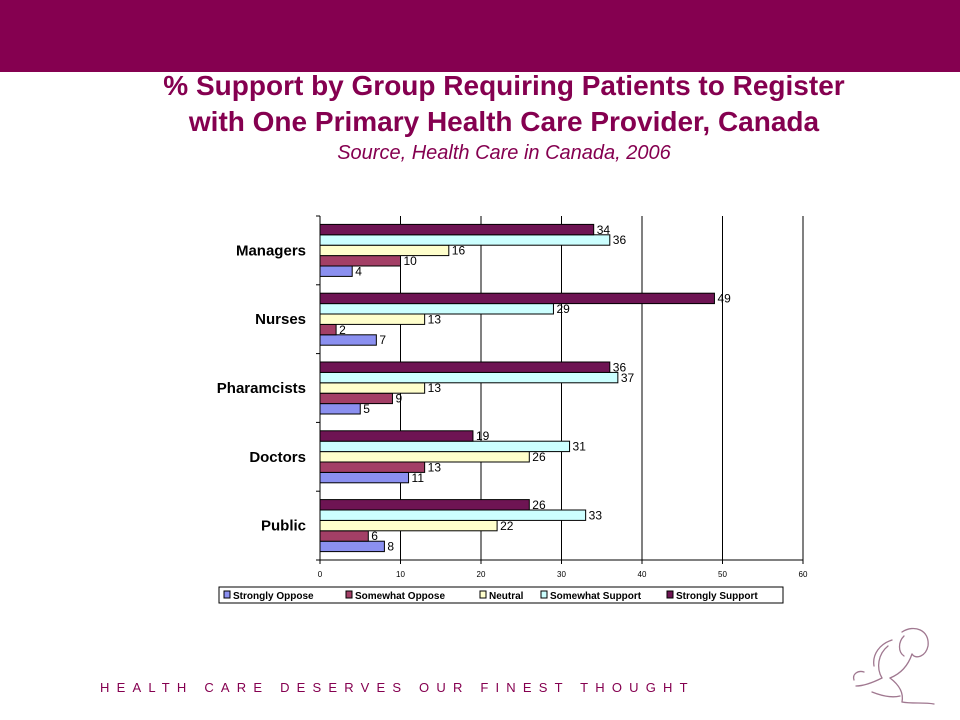 The height and width of the screenshot is (720, 960). What do you see at coordinates (506, 596) in the screenshot?
I see `legend-label-neutral: Neutral` at bounding box center [506, 596].